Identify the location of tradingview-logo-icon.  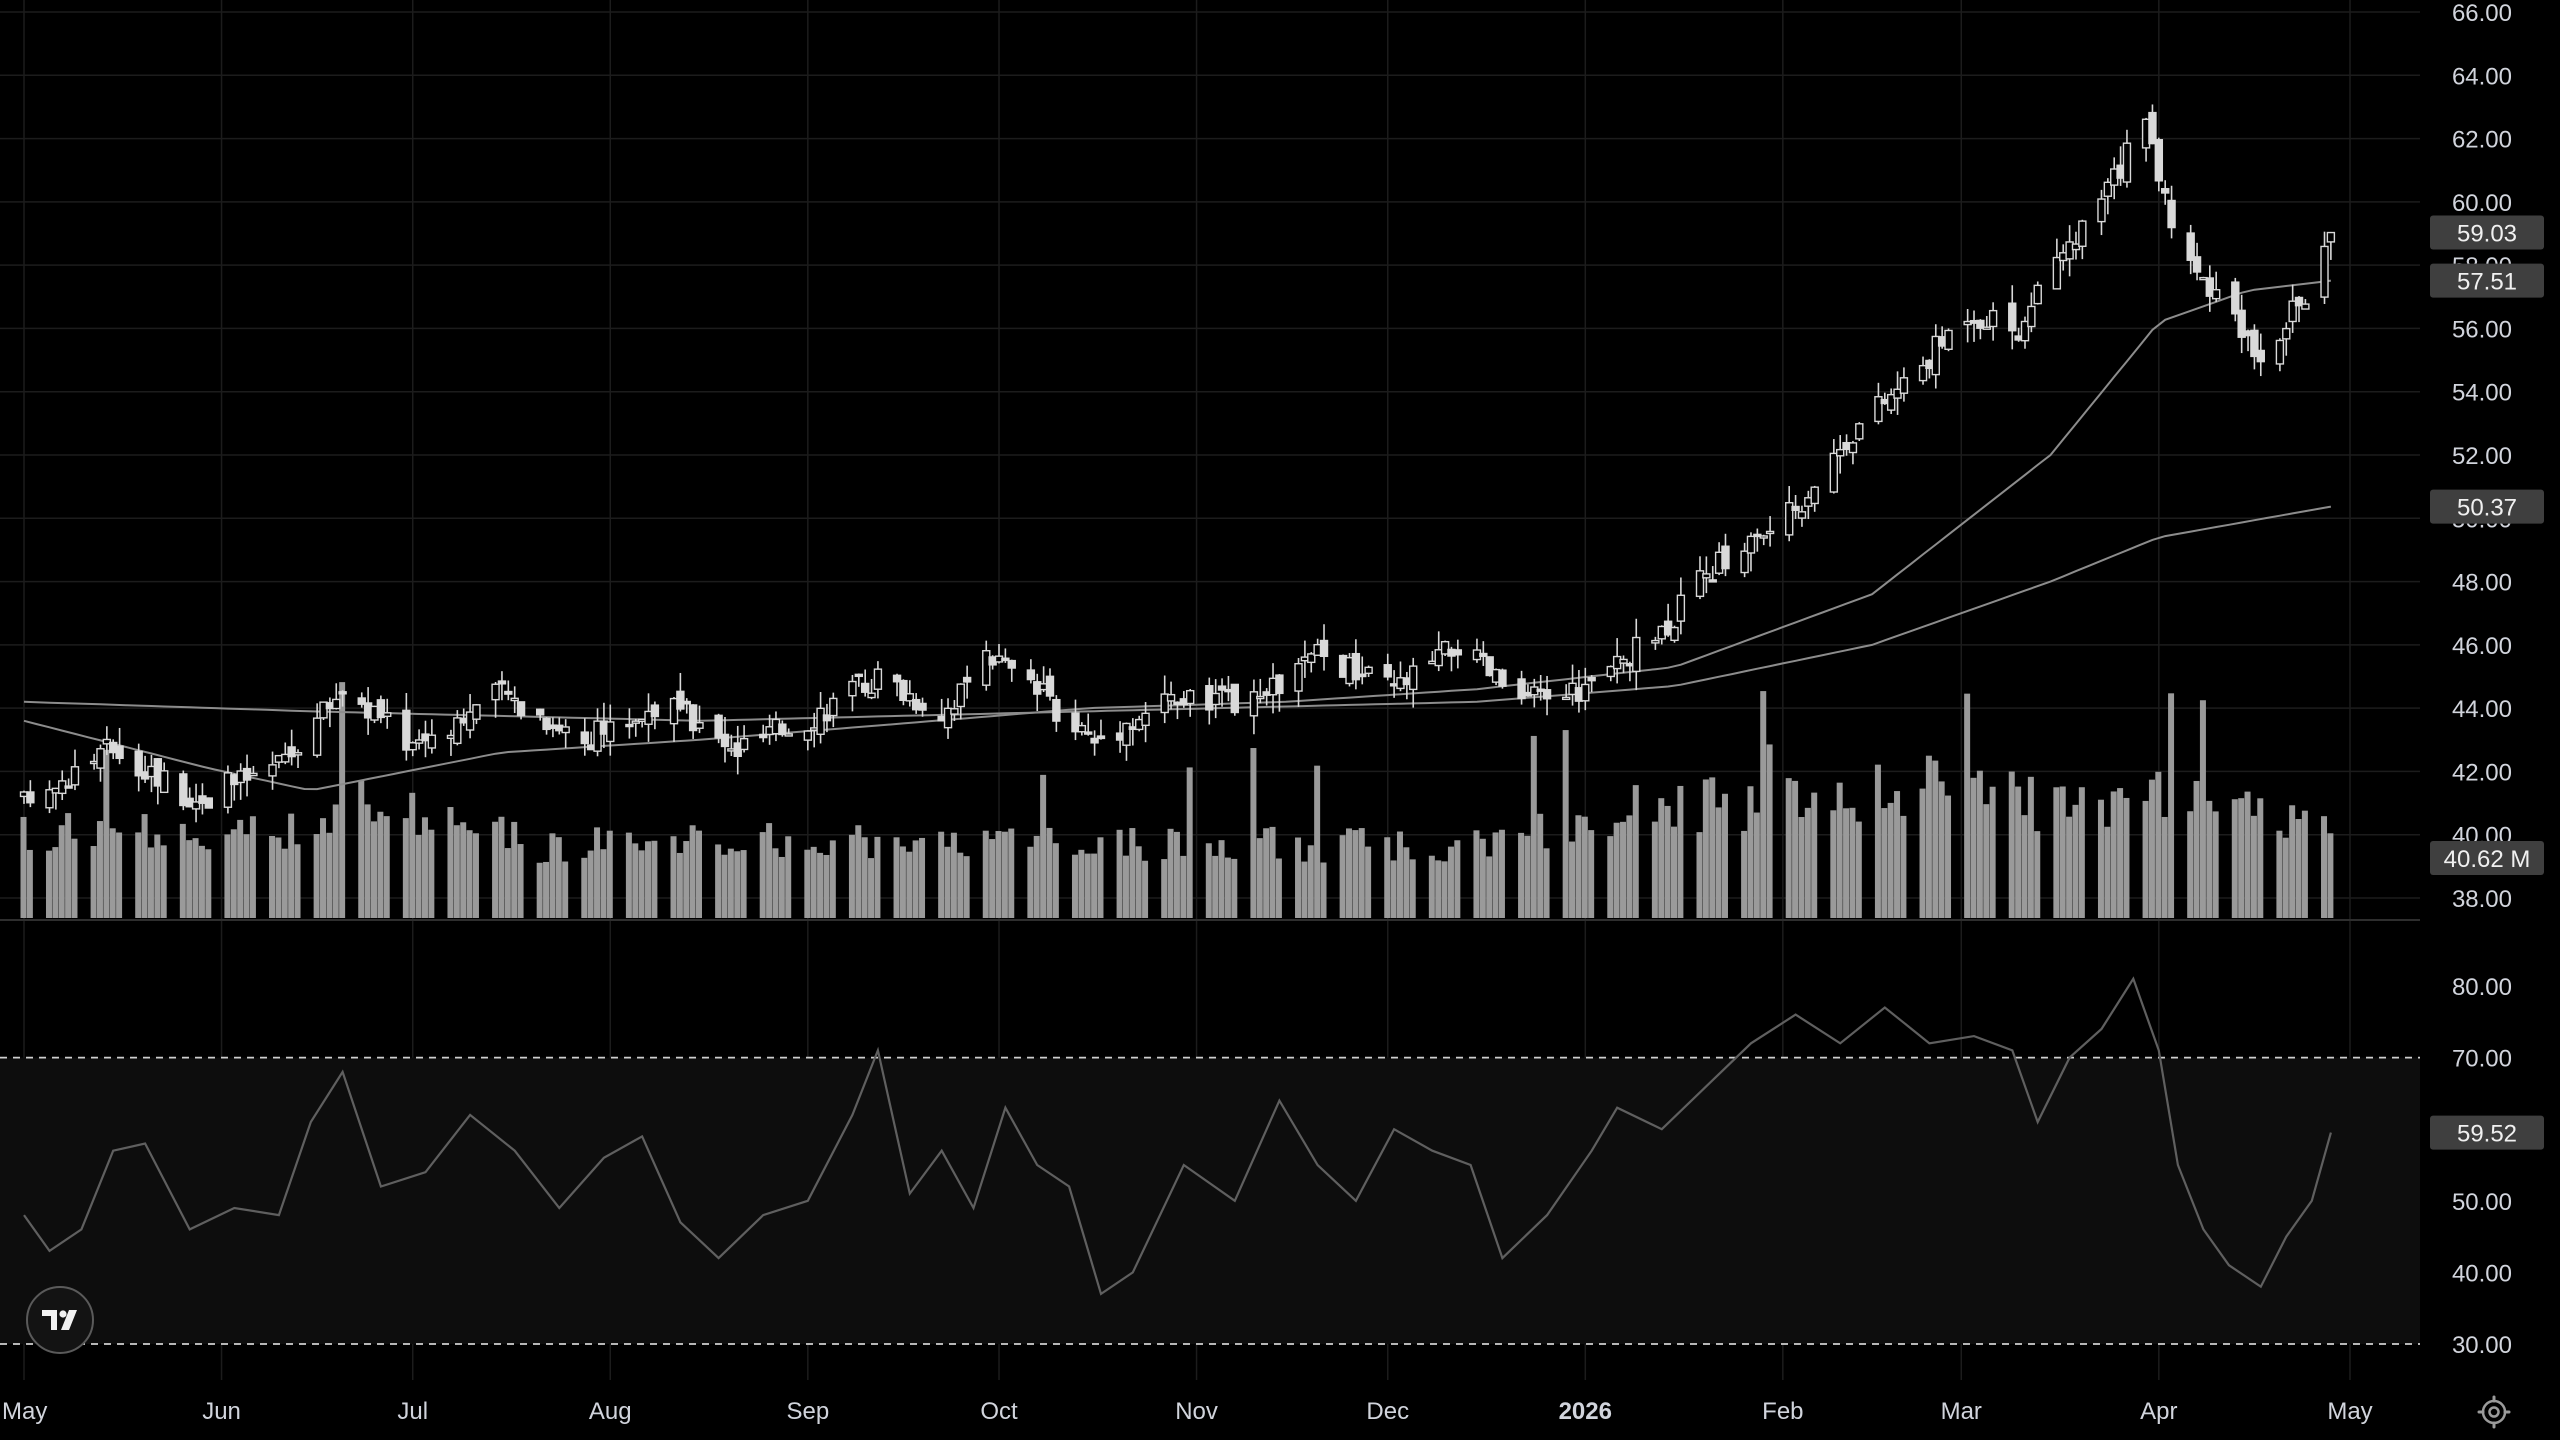
(60, 1320).